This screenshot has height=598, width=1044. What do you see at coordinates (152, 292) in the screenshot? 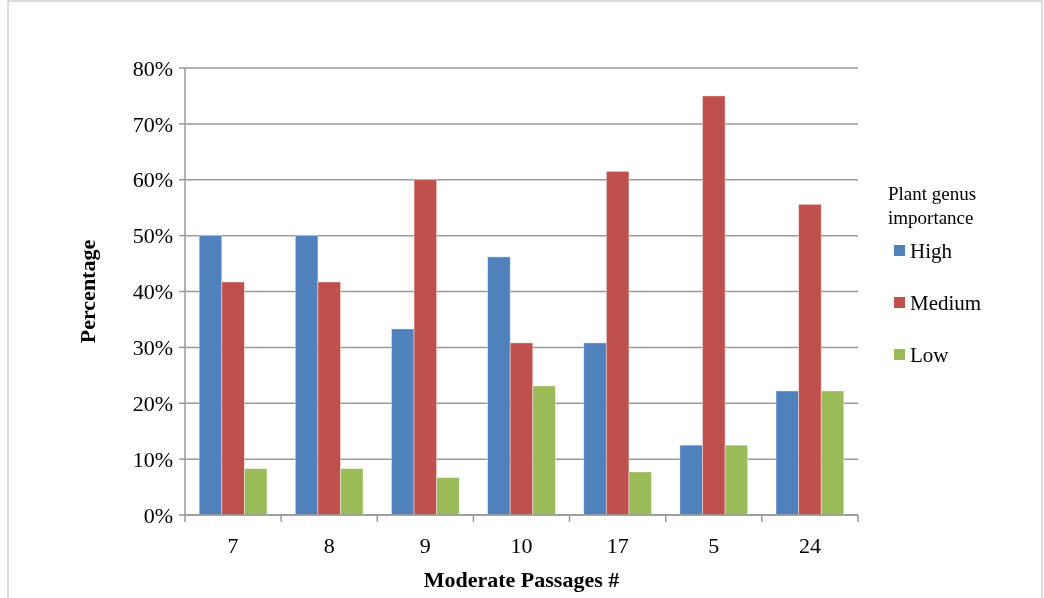
I see `y-tick-label: 40%` at bounding box center [152, 292].